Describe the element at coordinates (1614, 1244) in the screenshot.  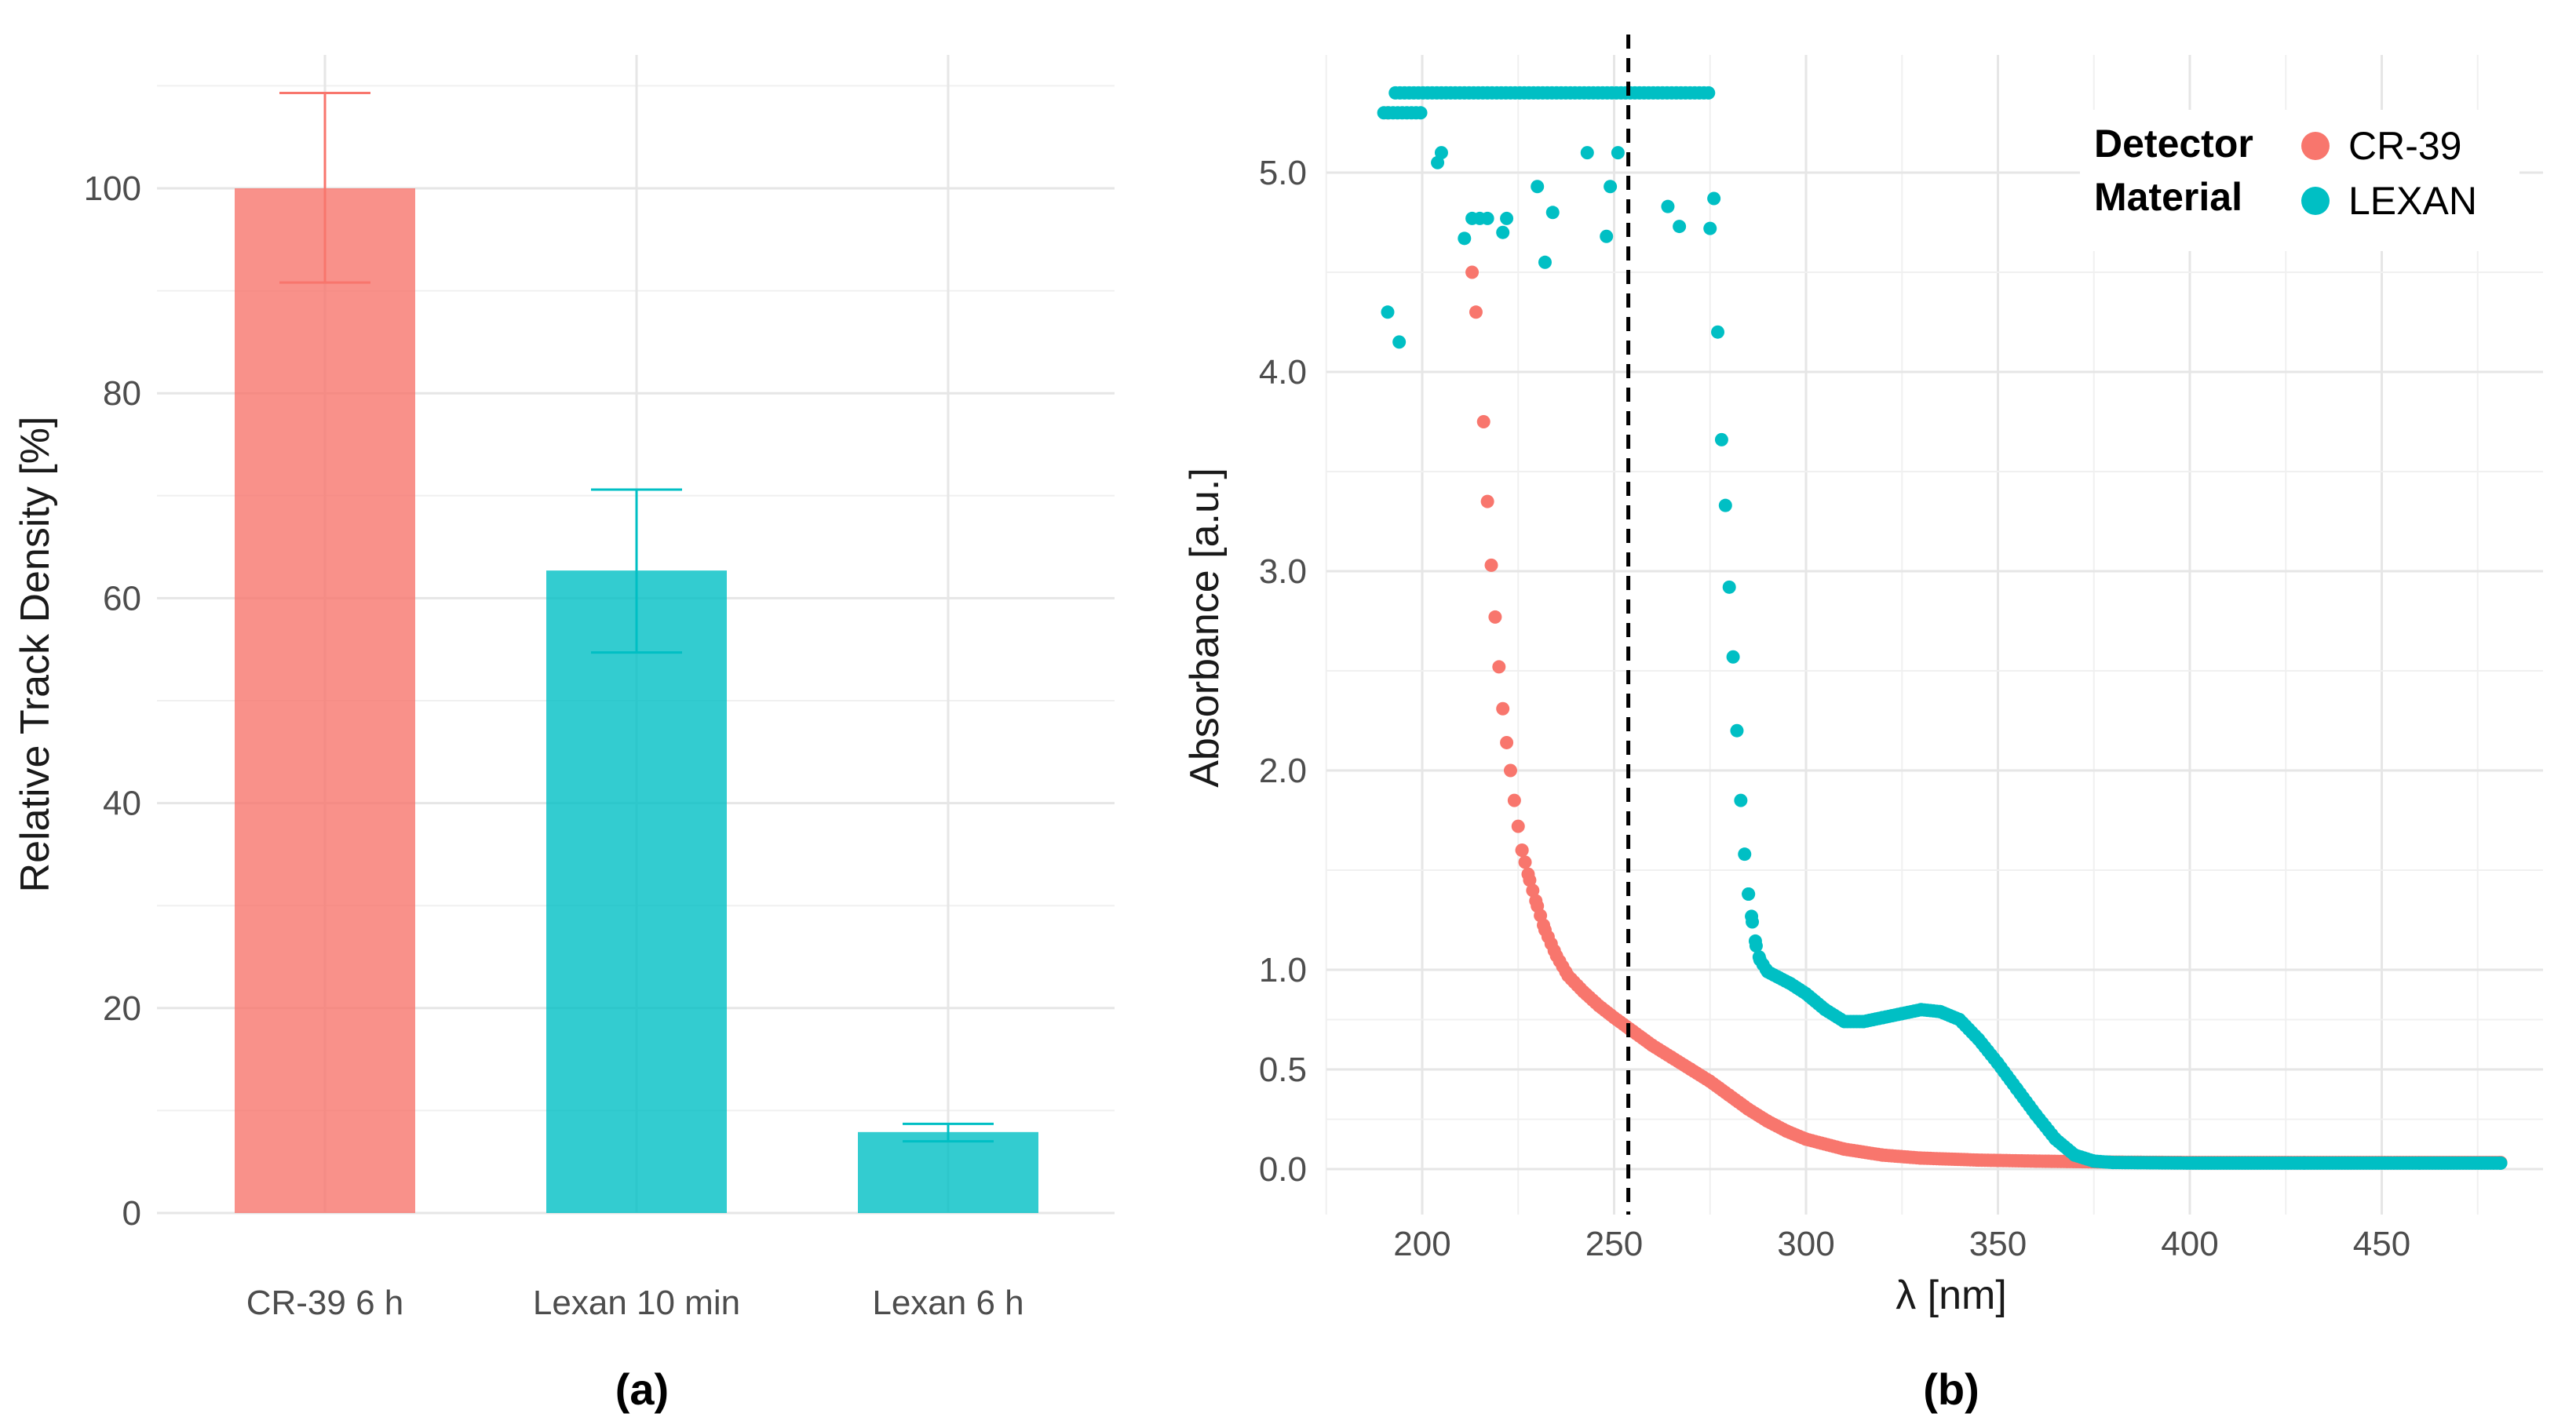
I see `x-tick-label: 250` at that location.